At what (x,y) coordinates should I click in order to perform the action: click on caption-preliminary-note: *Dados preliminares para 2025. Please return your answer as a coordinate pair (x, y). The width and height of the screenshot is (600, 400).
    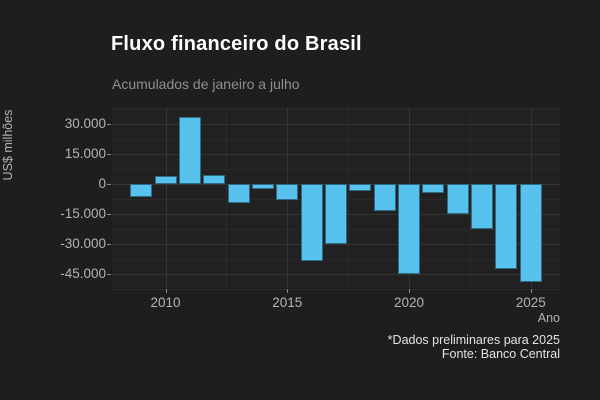
    Looking at the image, I should click on (473, 340).